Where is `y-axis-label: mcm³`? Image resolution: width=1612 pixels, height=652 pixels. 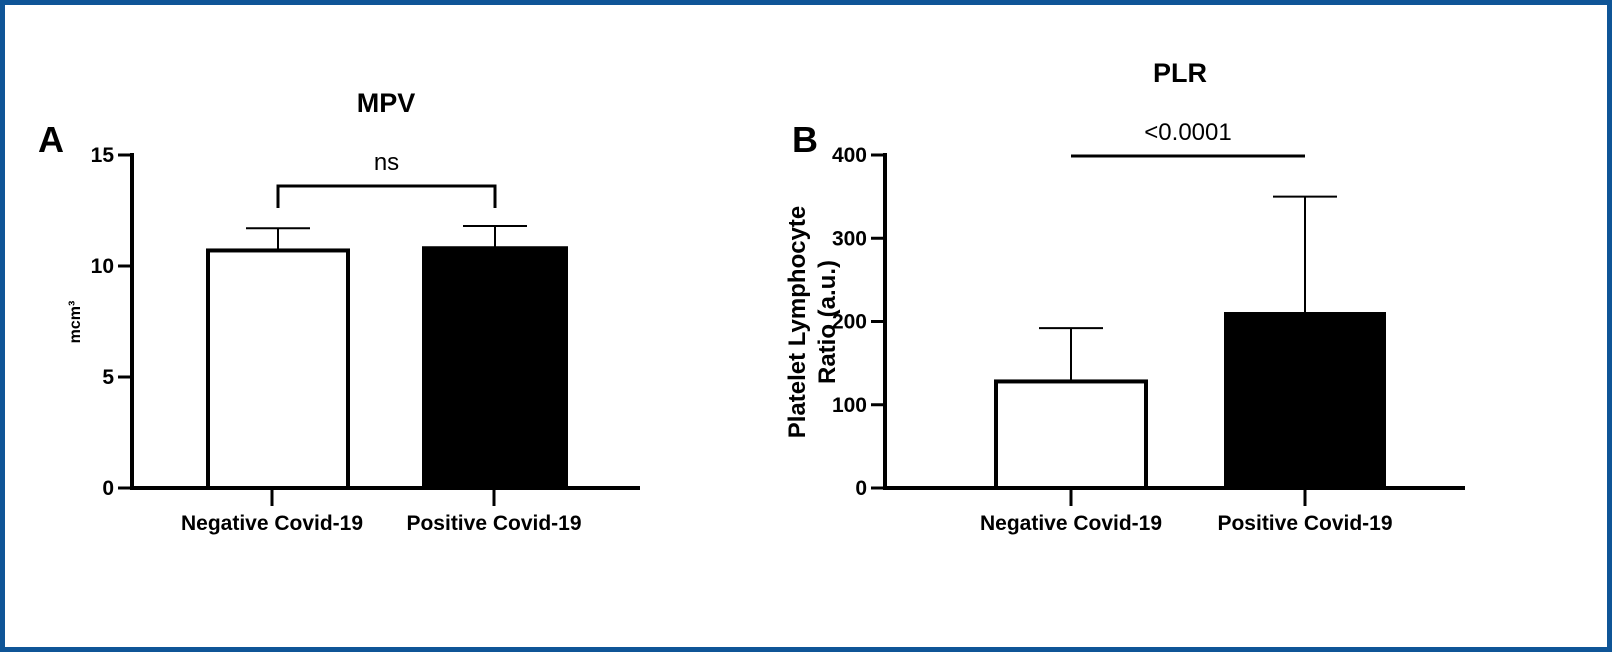
y-axis-label: mcm³ is located at coordinates (75, 322).